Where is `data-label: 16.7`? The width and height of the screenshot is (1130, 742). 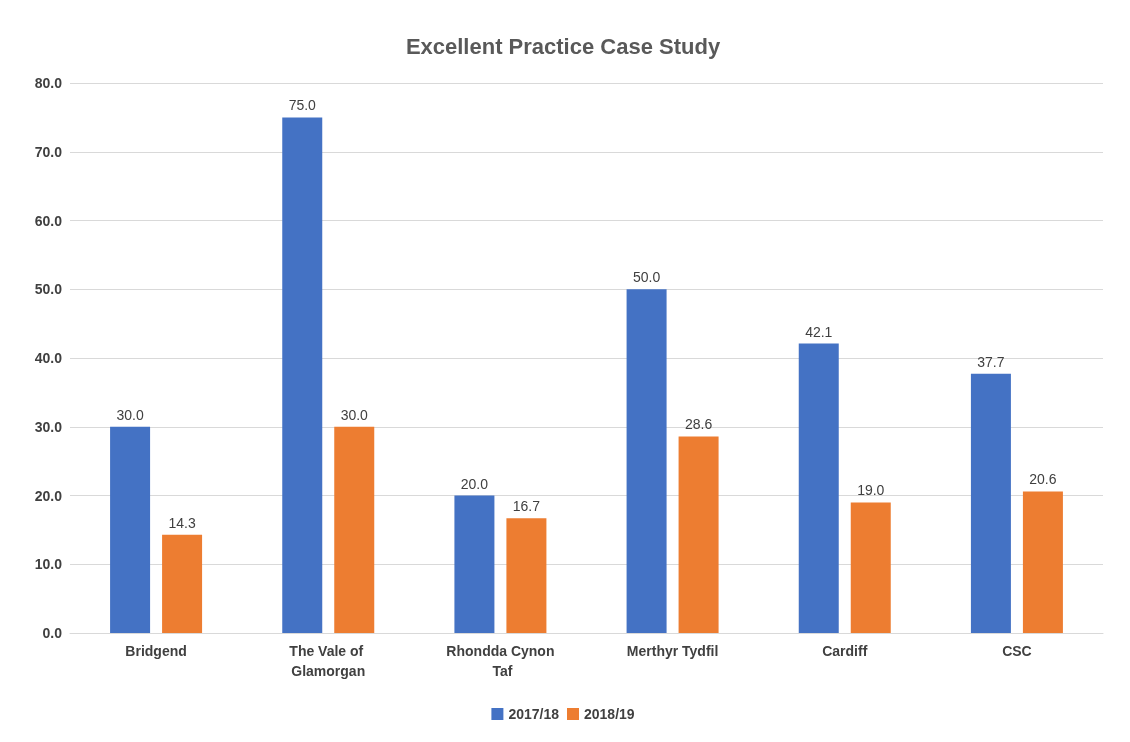
data-label: 16.7 is located at coordinates (526, 506).